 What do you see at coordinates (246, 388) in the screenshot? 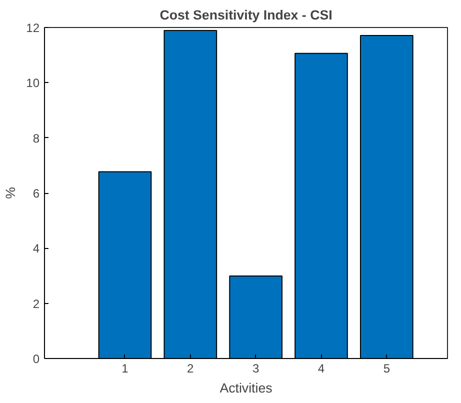
I see `x-axis-title: Activities` at bounding box center [246, 388].